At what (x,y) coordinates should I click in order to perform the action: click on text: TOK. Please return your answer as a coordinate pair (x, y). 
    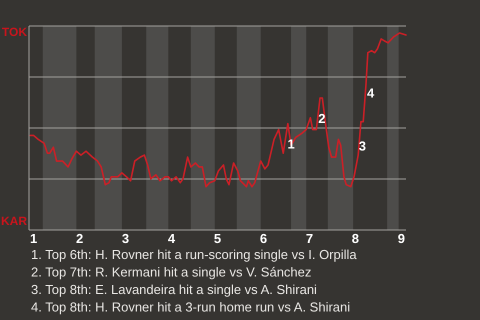
    Looking at the image, I should click on (15, 32).